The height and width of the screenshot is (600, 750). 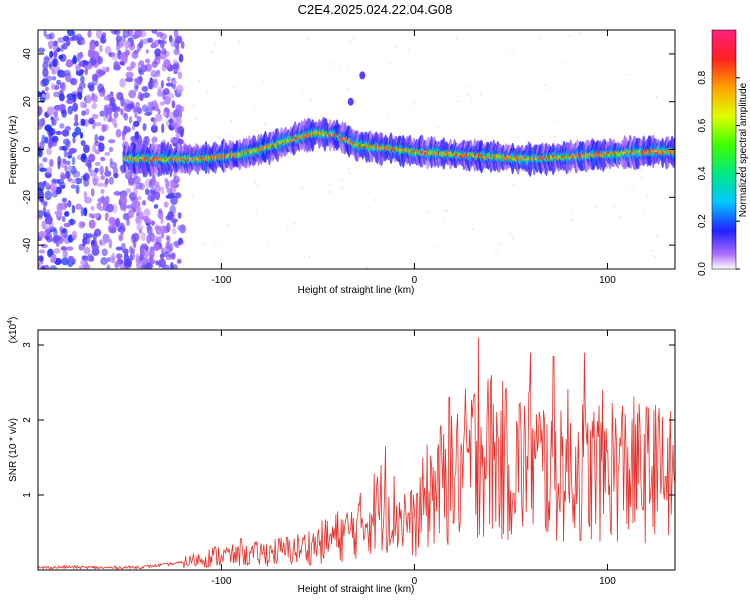 What do you see at coordinates (375, 9) in the screenshot?
I see `page-title: C2E4.2025.024.22.04.G08` at bounding box center [375, 9].